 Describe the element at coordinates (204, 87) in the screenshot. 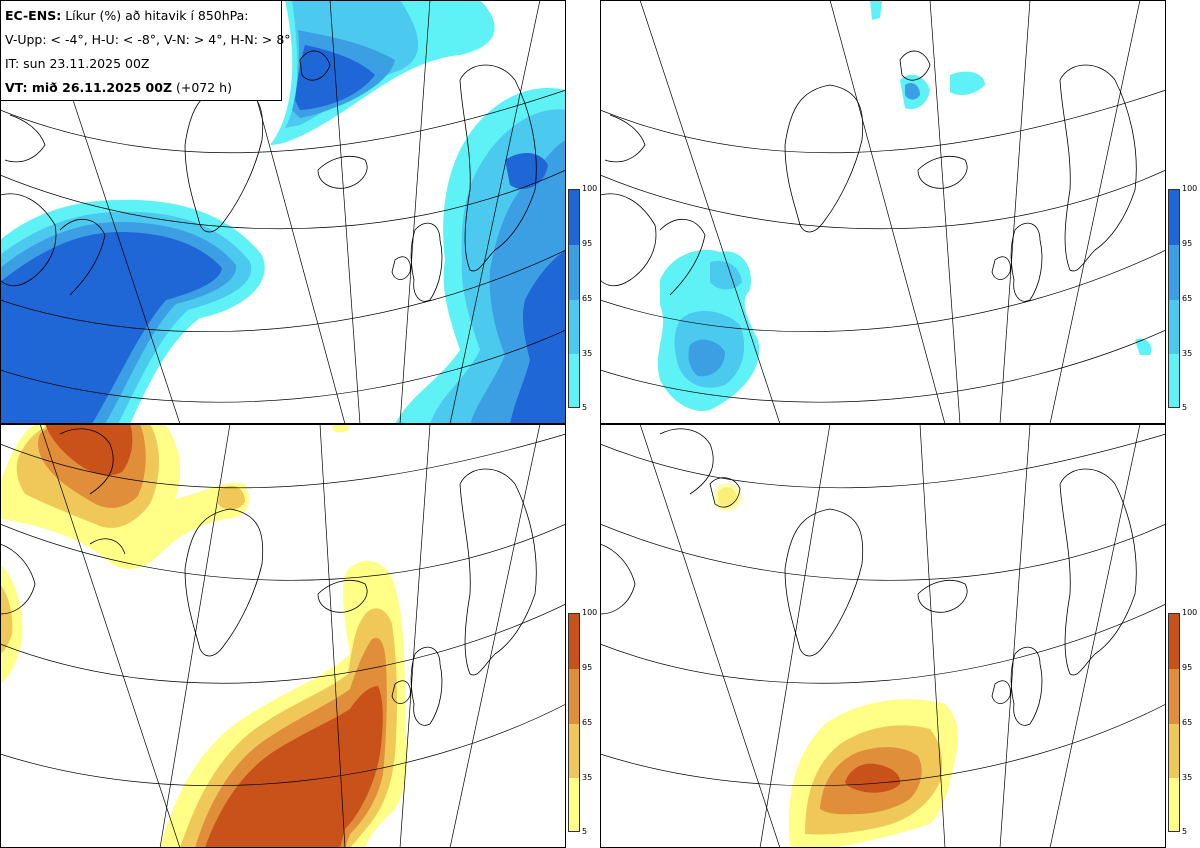

I see `lead-time: (+072 h)` at that location.